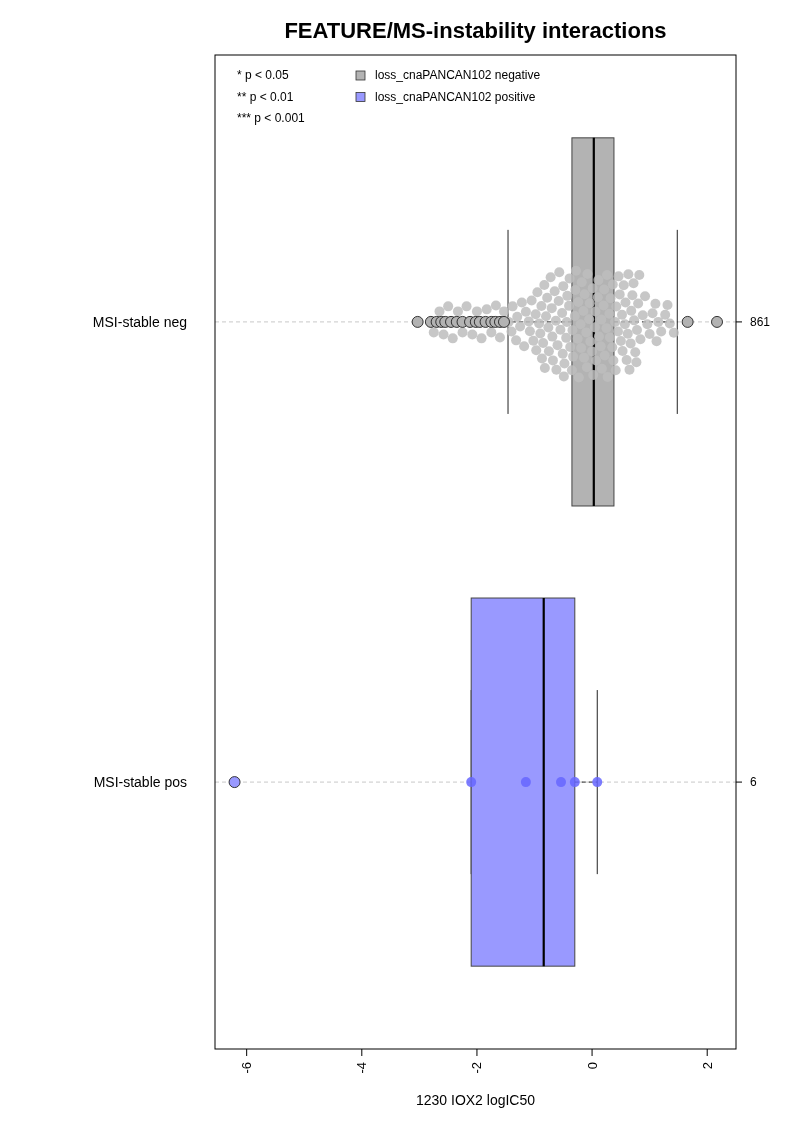 This screenshot has width=793, height=1122. Describe the element at coordinates (455, 96) in the screenshot. I see `legend-label: loss_cnaPANCAN102 positive` at that location.